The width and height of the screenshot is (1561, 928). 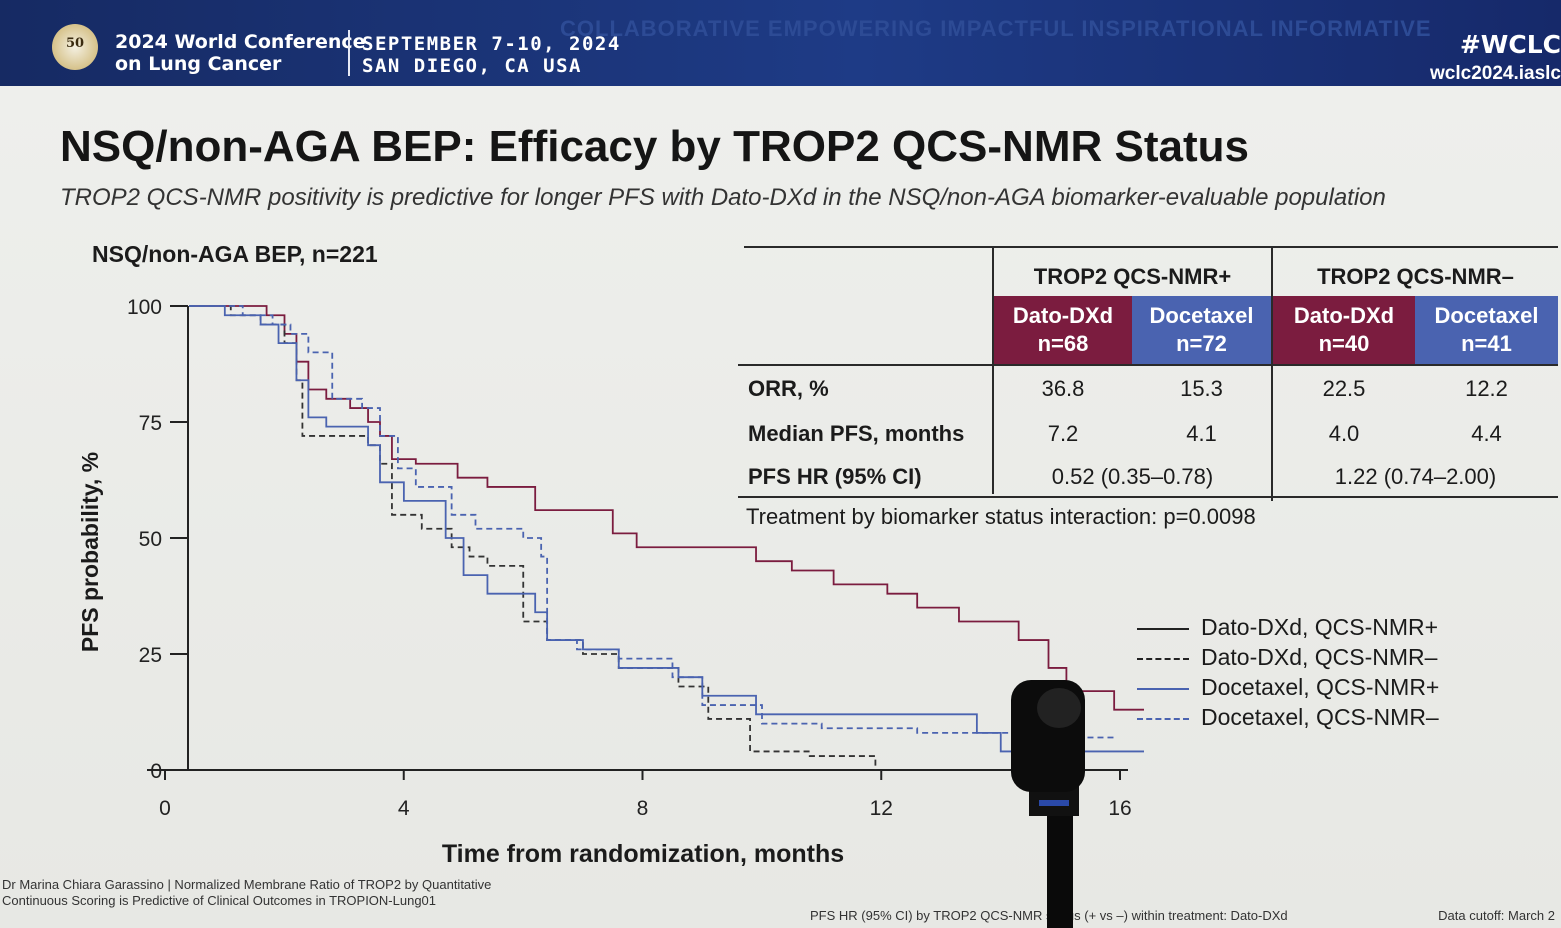 I want to click on hr-positive: 0.52 (0.35–0.78), so click(x=1132, y=476).